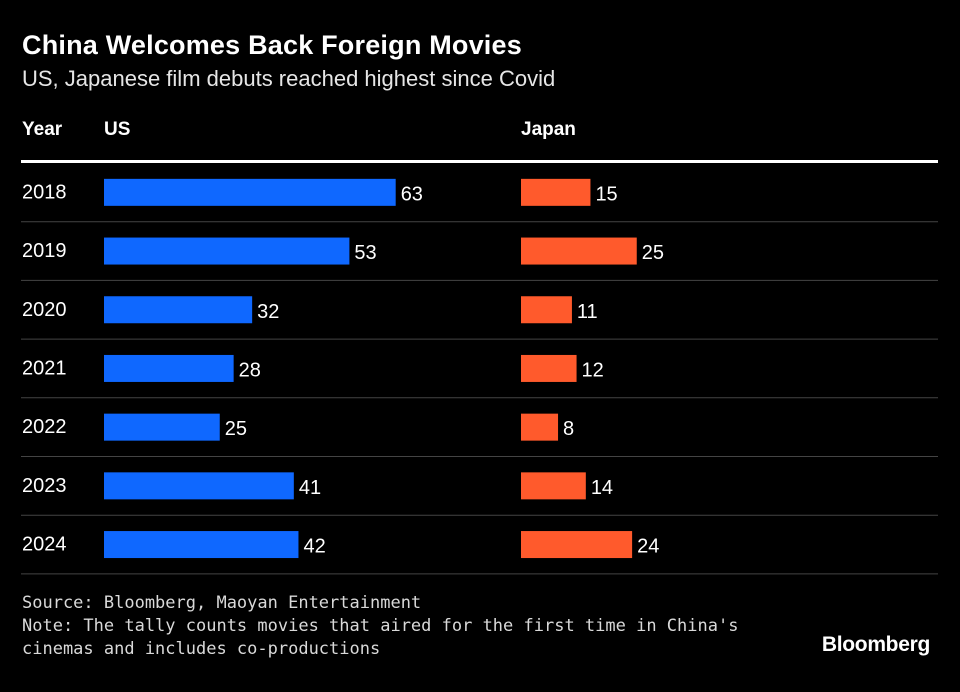  Describe the element at coordinates (653, 253) in the screenshot. I see `value-label-japan-2019: 25` at that location.